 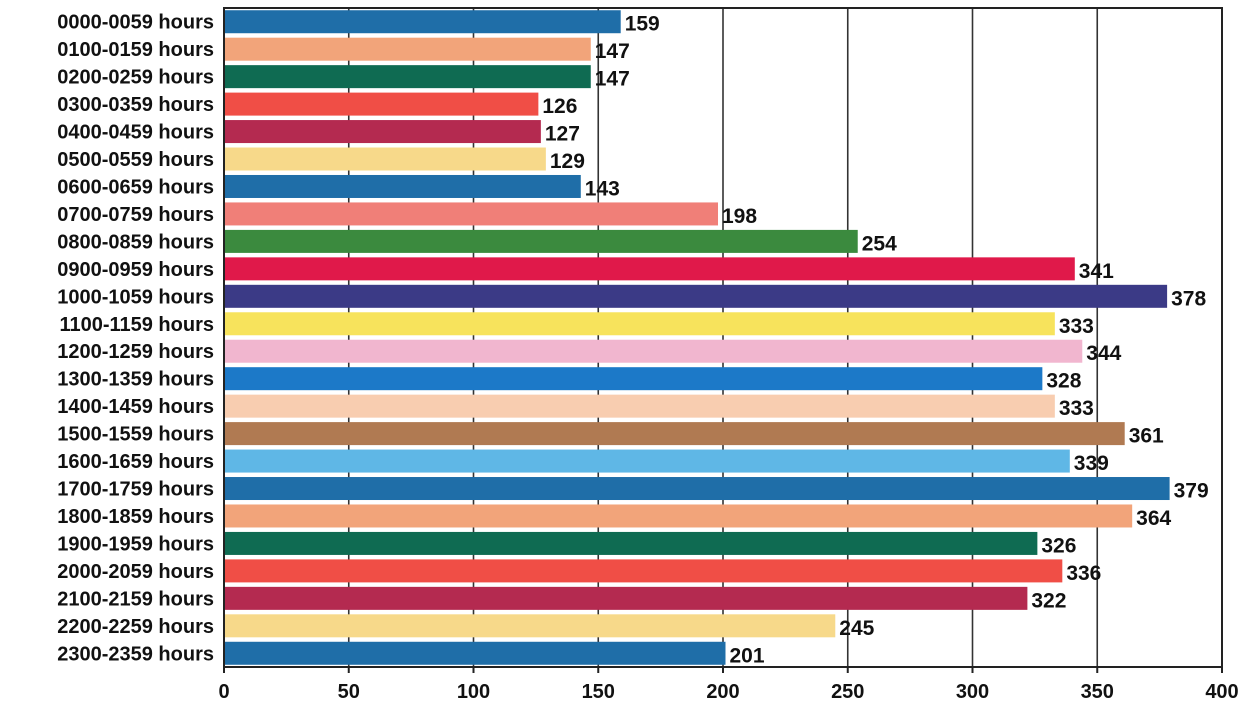 I want to click on x-tick-label-300: 300, so click(x=972, y=692).